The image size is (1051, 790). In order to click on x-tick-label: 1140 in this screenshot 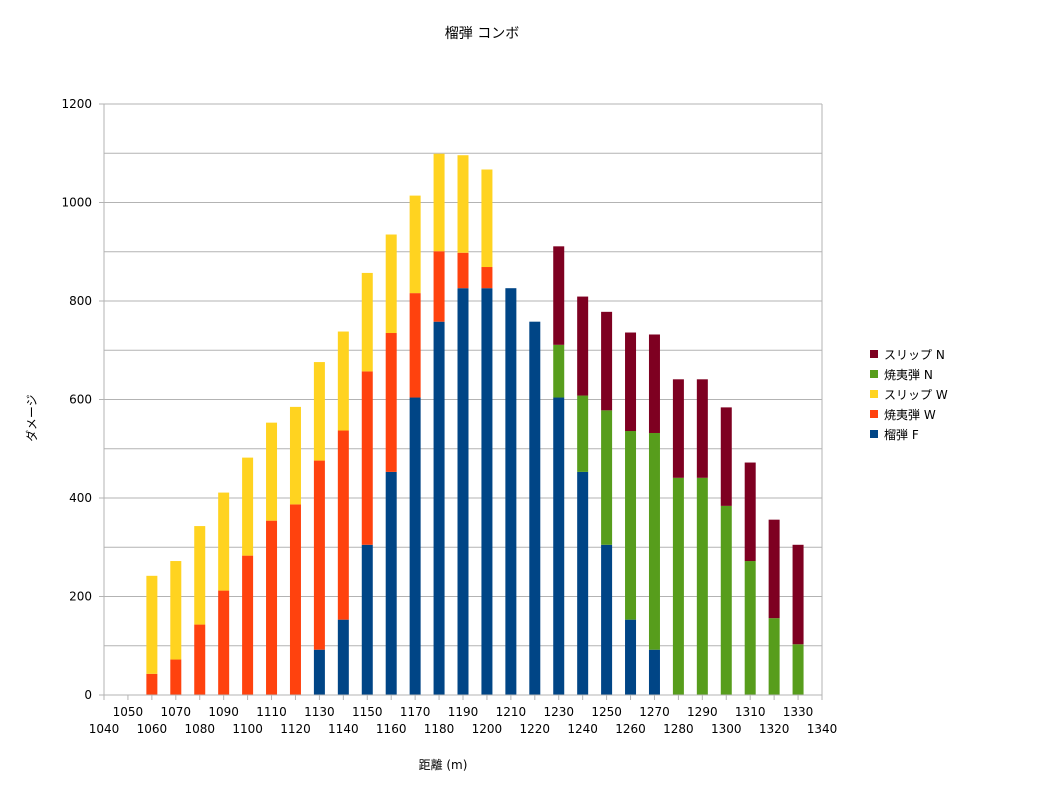, I will do `click(343, 729)`.